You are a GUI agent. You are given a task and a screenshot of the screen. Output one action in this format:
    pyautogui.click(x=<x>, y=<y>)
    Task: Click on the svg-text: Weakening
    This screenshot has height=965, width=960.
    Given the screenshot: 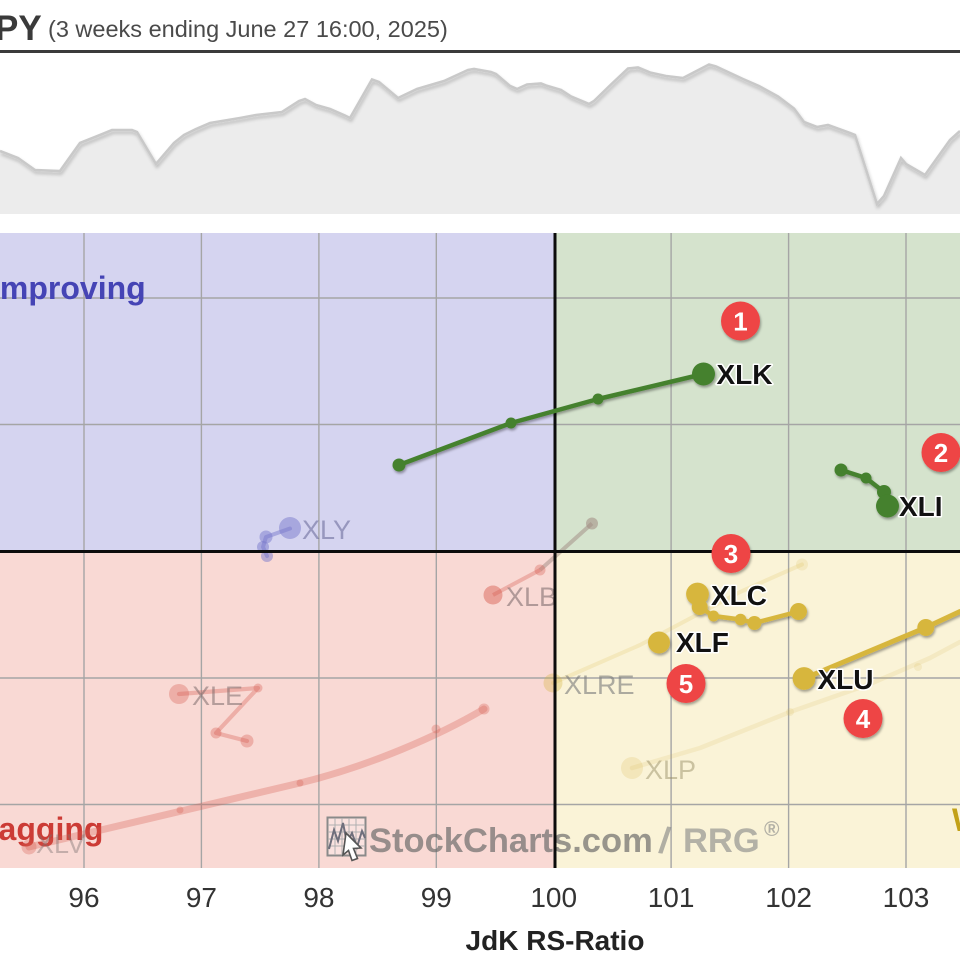 What is the action you would take?
    pyautogui.click(x=956, y=820)
    